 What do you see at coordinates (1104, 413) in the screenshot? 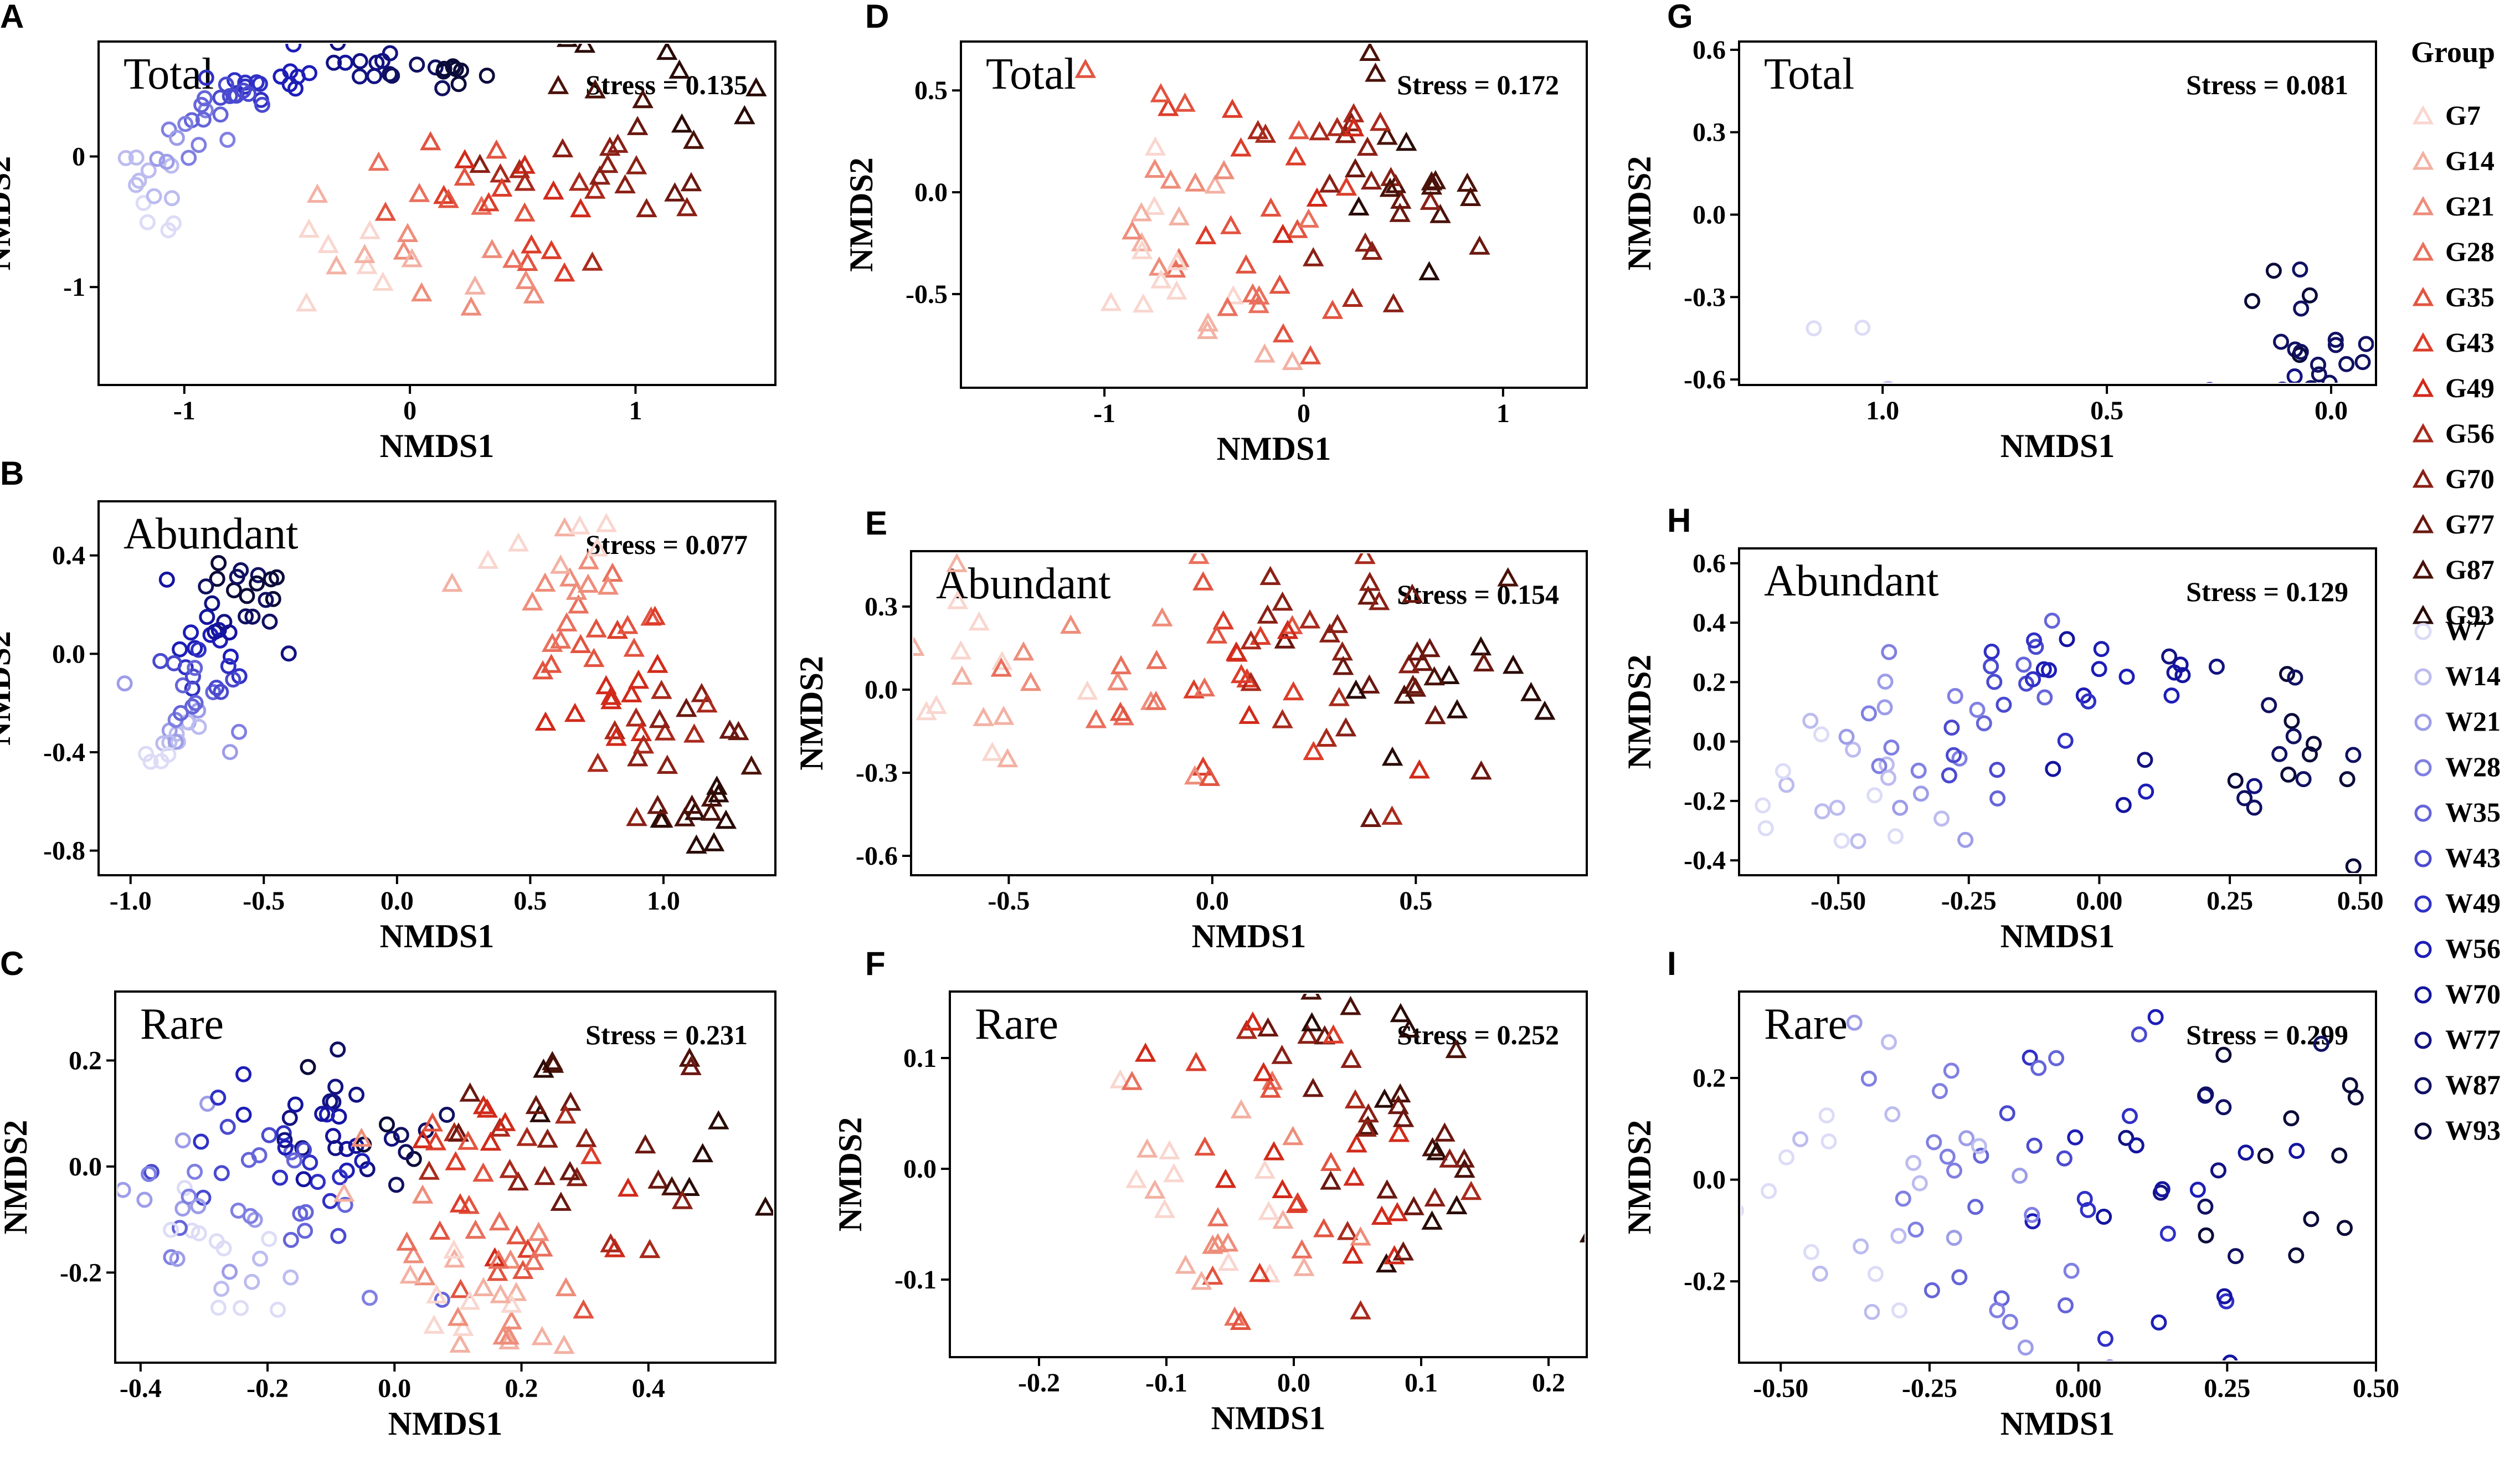
I see `x-tick-label: -1` at bounding box center [1104, 413].